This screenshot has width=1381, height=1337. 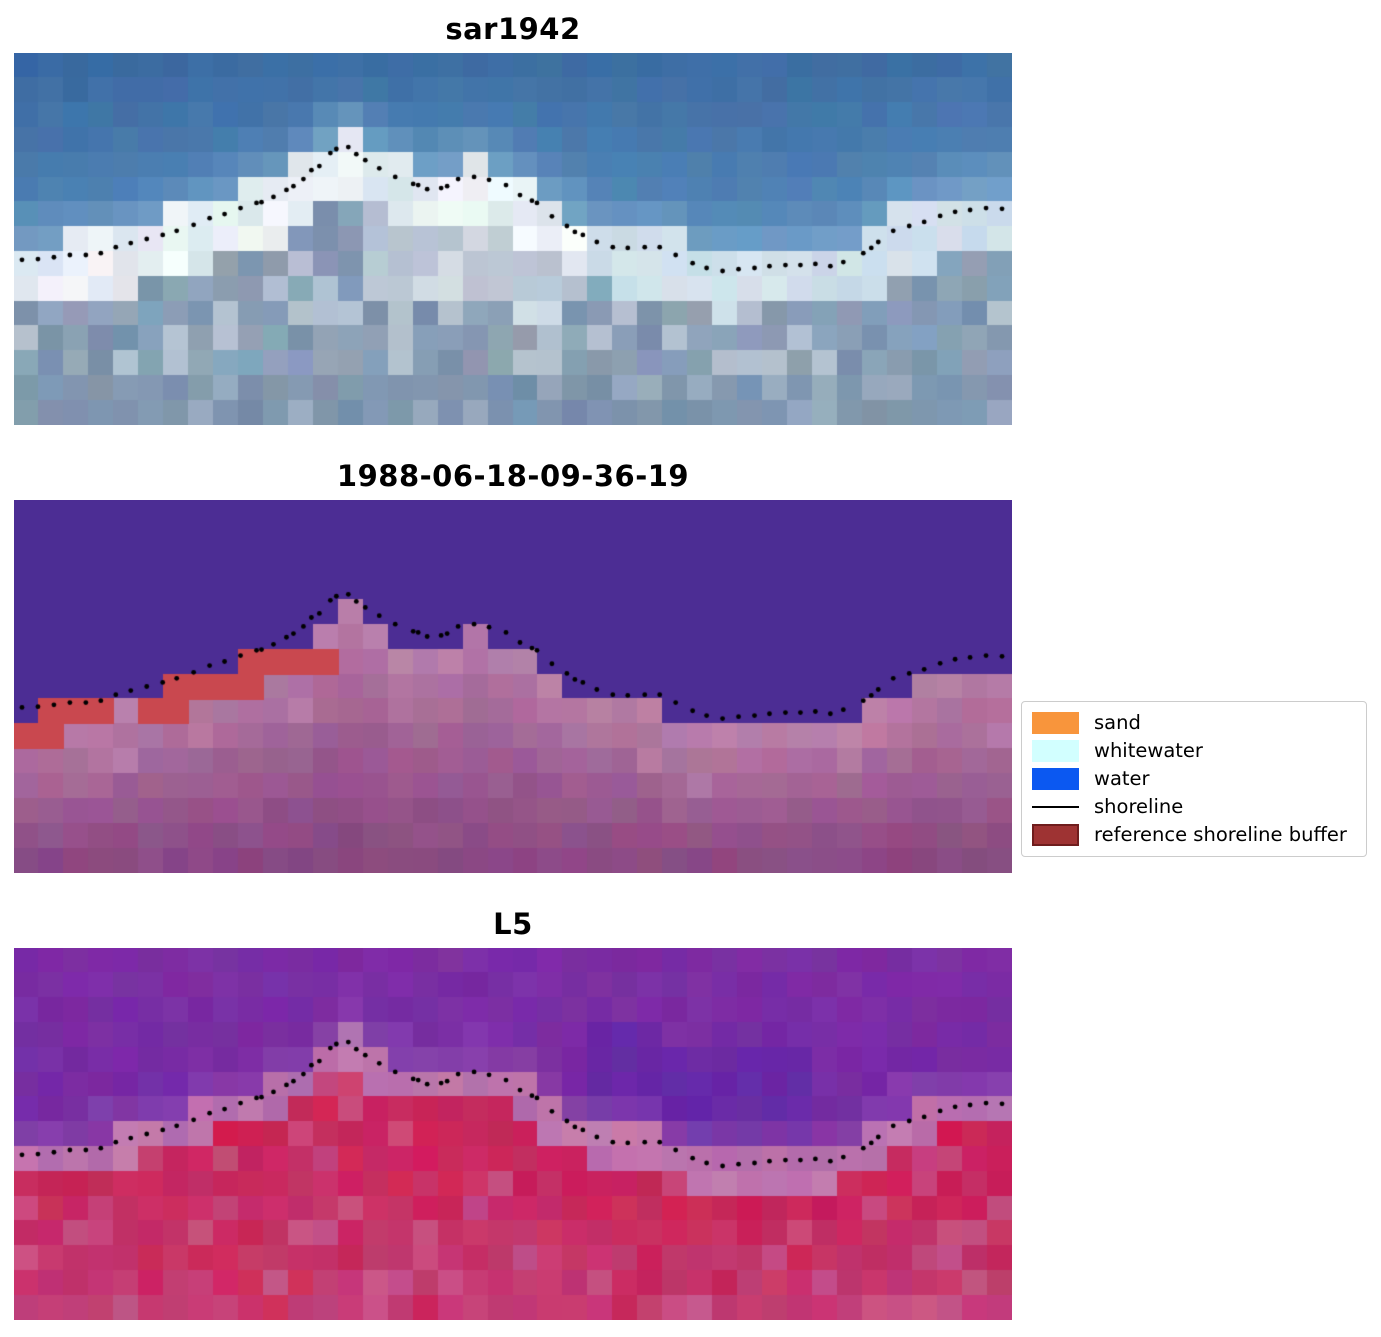 I want to click on panel-title-sar1942: sar1942, so click(x=513, y=29).